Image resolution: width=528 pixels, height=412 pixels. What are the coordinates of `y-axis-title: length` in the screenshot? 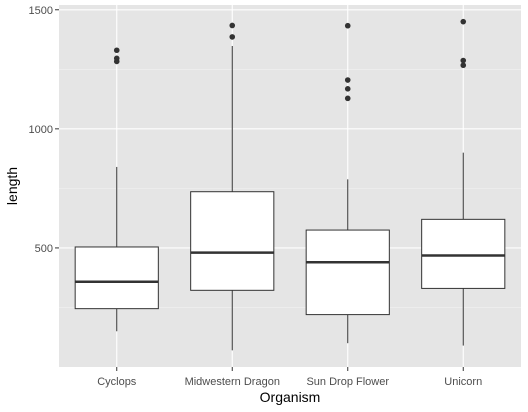 It's located at (12, 186).